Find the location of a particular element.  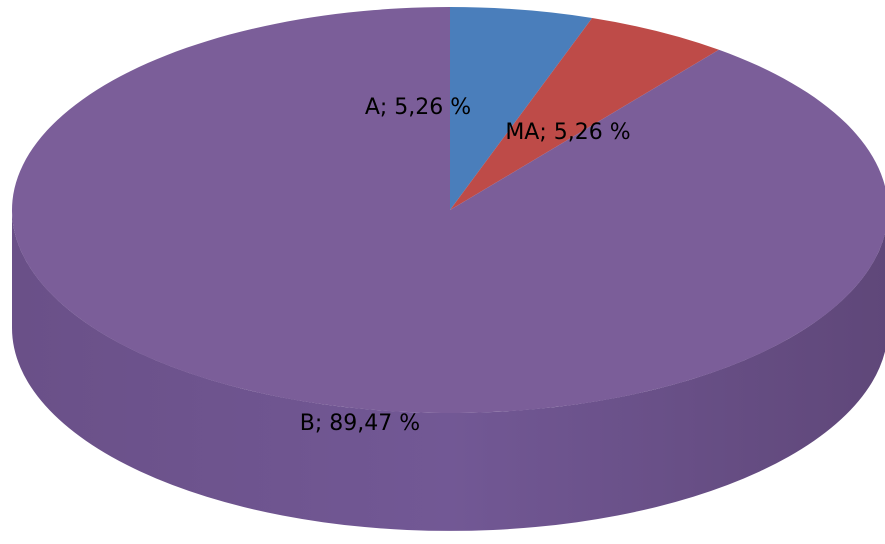

data-label: B; 89,47 % is located at coordinates (360, 423).